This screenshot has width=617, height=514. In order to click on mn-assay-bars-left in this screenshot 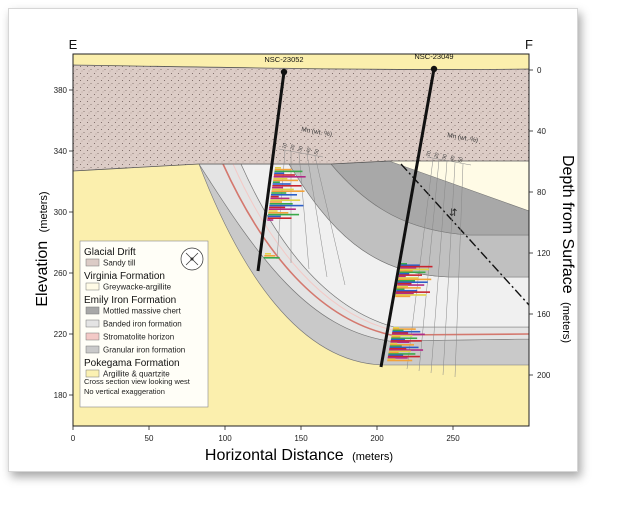, I will do `click(284, 213)`.